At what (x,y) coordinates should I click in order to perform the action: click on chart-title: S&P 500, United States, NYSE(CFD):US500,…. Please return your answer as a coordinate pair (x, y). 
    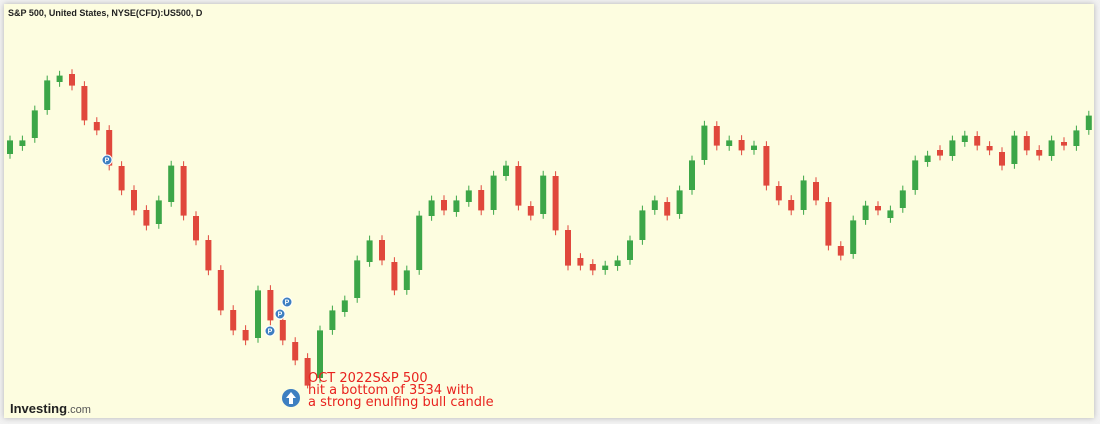
    Looking at the image, I should click on (105, 13).